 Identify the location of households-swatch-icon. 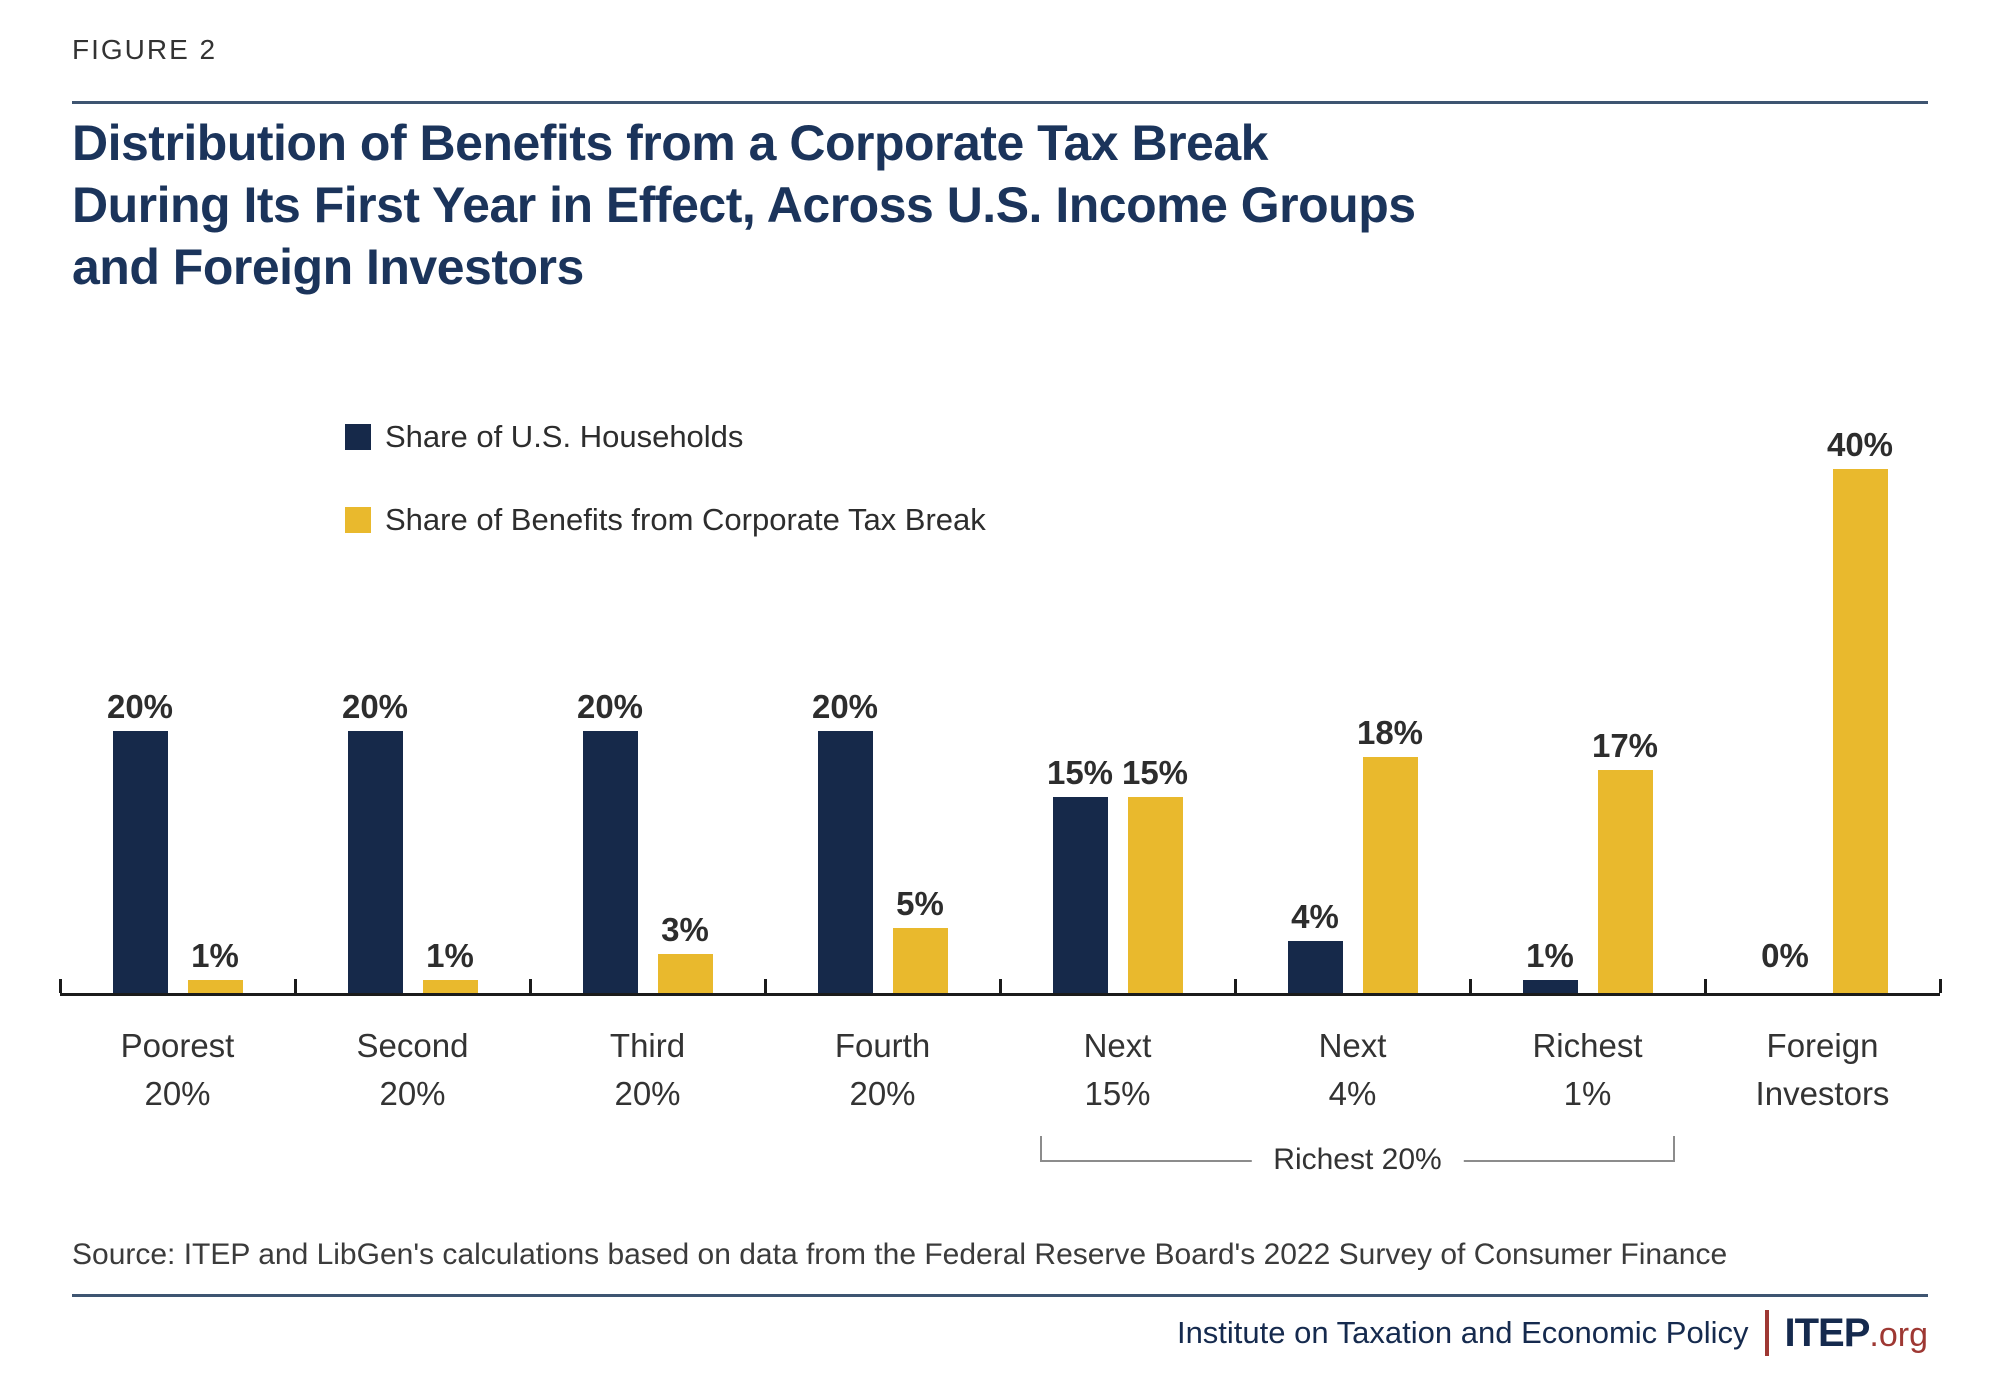
(358, 437).